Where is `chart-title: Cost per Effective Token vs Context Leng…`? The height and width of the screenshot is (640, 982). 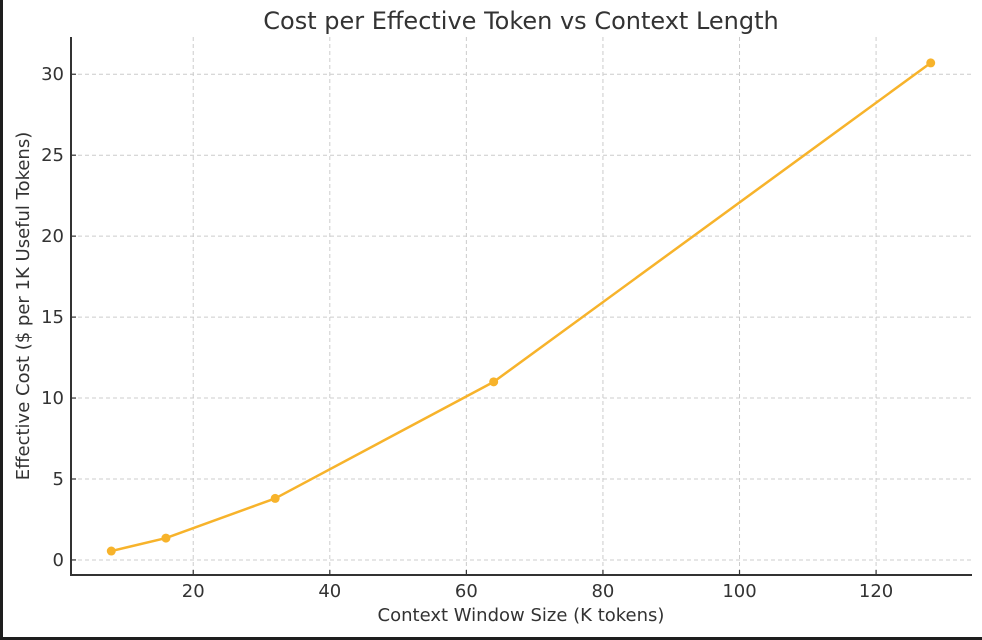
chart-title: Cost per Effective Token vs Context Leng… is located at coordinates (521, 21).